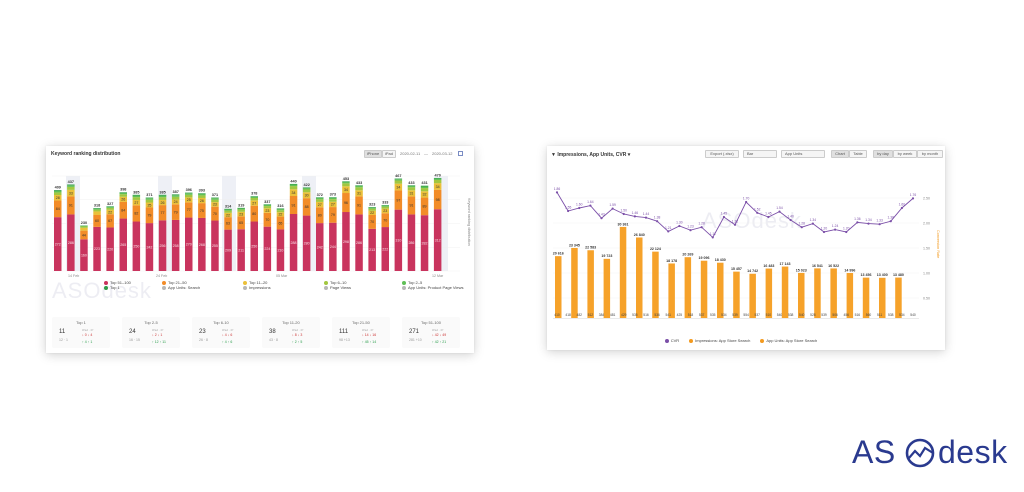 Image resolution: width=1024 pixels, height=492 pixels. What do you see at coordinates (657, 315) in the screenshot?
I see `app-units-label: 536` at bounding box center [657, 315].